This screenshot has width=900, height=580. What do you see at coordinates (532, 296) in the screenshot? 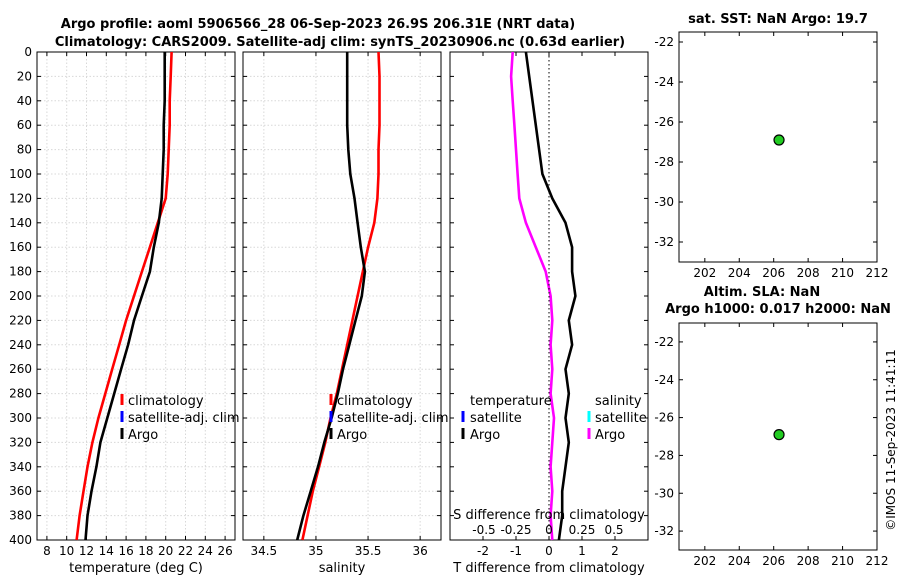
I see `series-line-s-argo` at bounding box center [532, 296].